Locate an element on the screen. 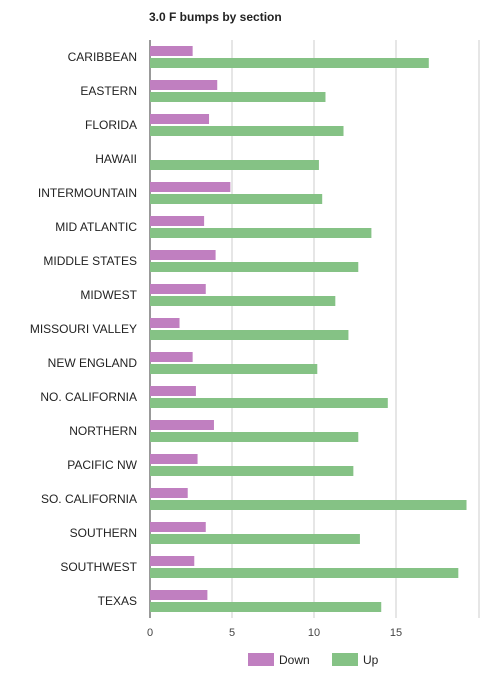 The width and height of the screenshot is (480, 680). category-label: MID ATLANTIC is located at coordinates (96, 227).